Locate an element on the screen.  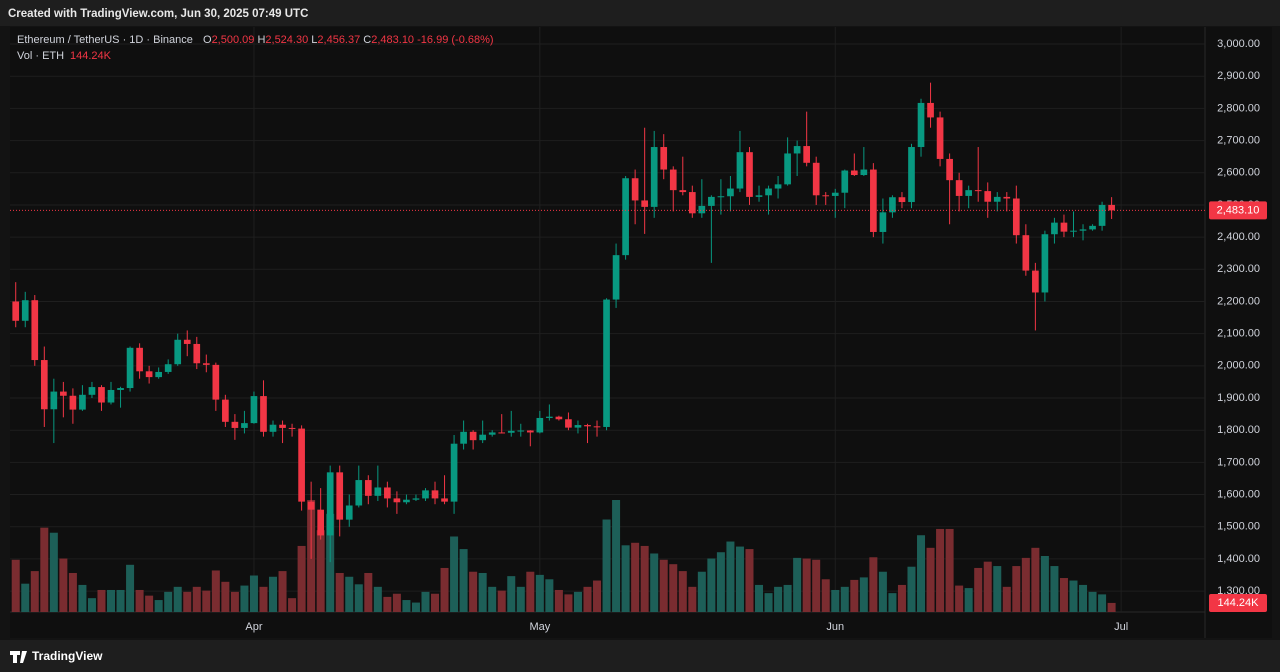
change-label: -16.99 (-0.68%) is located at coordinates (455, 40).